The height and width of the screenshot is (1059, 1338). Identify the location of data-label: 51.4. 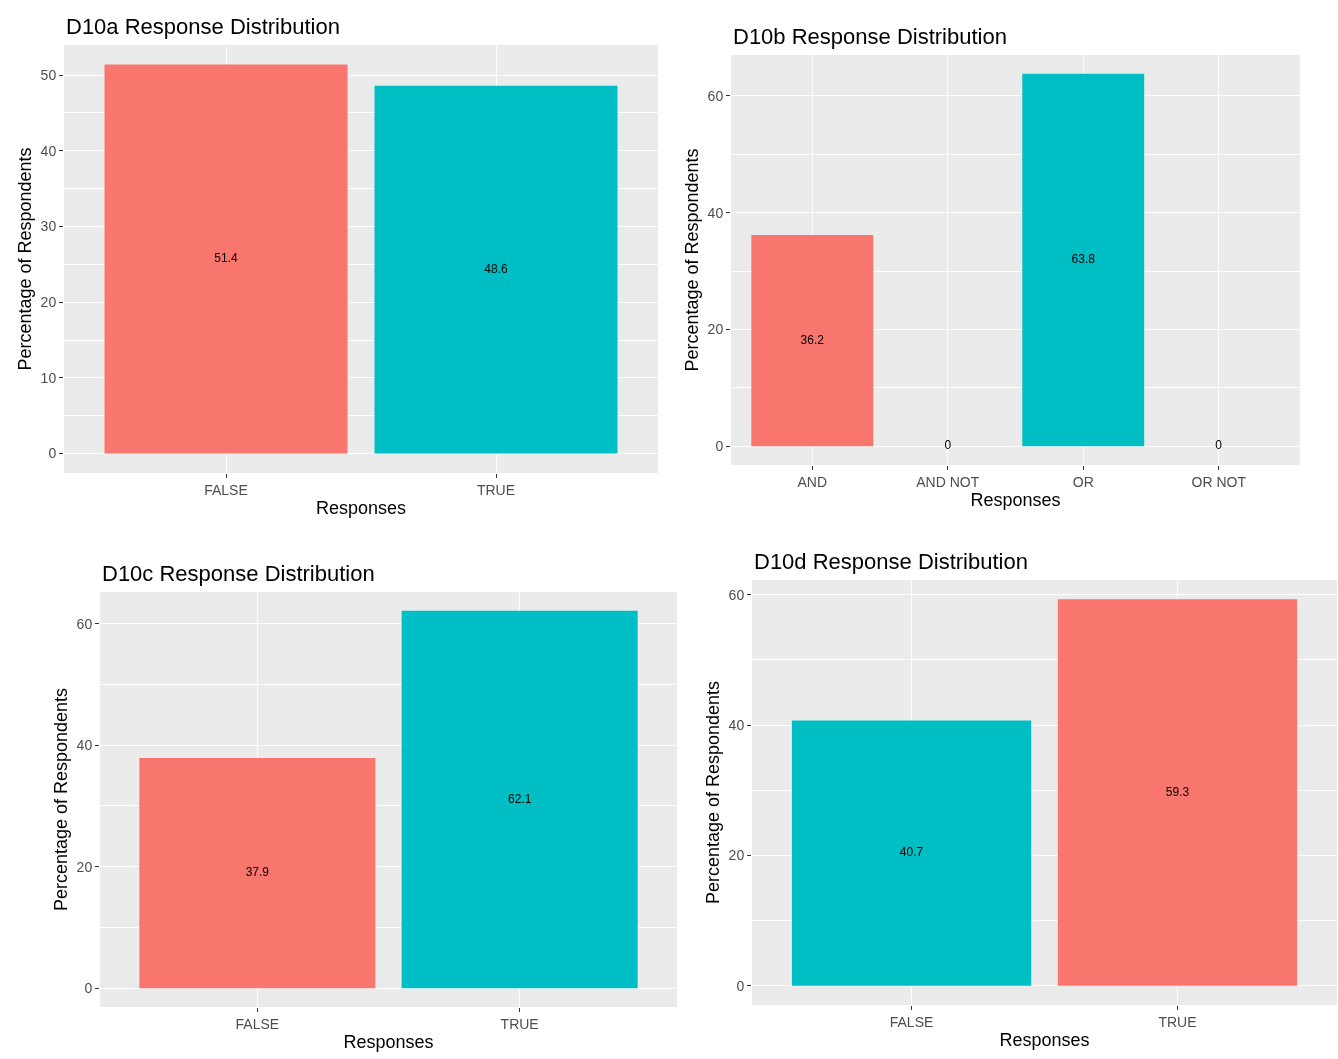
(226, 258).